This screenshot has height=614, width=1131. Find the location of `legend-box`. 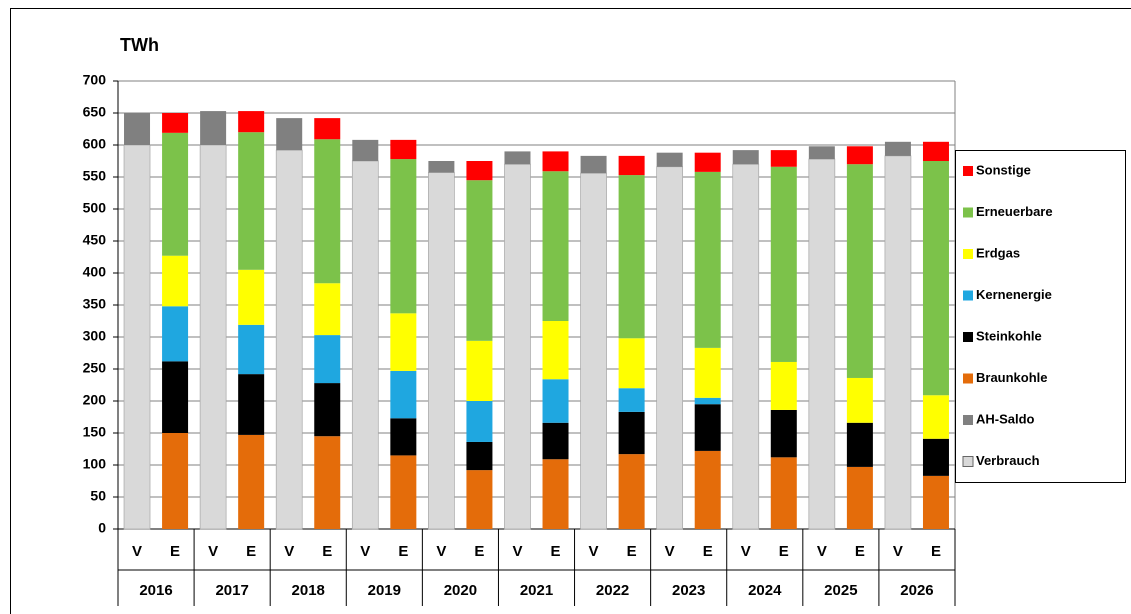

legend-box is located at coordinates (1040, 316).